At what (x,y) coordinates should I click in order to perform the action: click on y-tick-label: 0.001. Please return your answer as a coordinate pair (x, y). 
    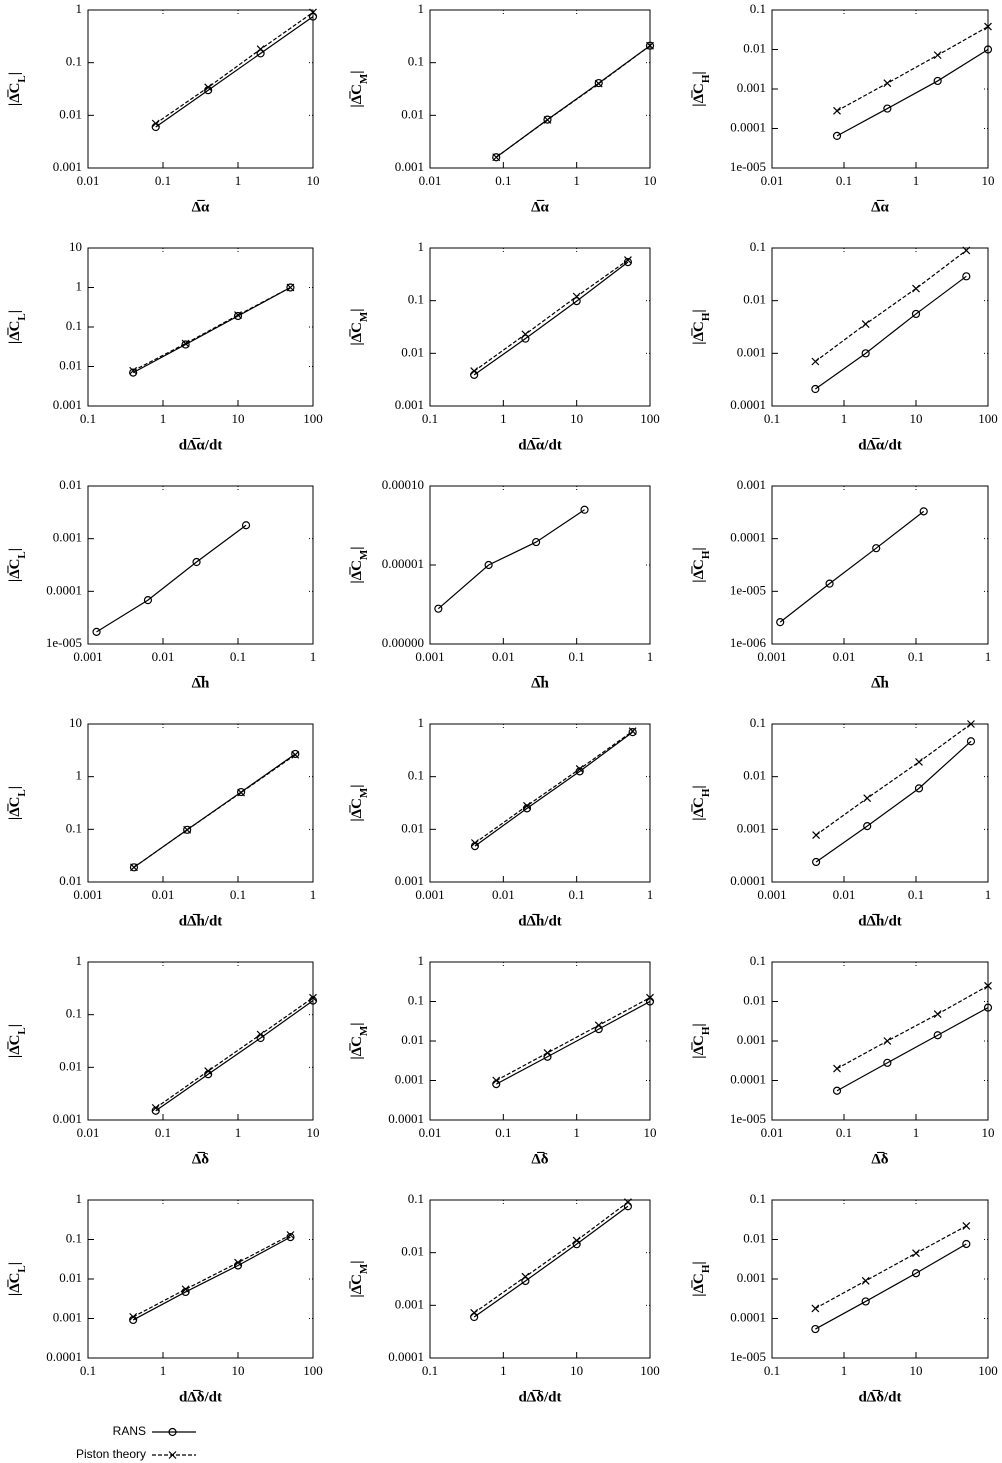
    Looking at the image, I should click on (67, 1118).